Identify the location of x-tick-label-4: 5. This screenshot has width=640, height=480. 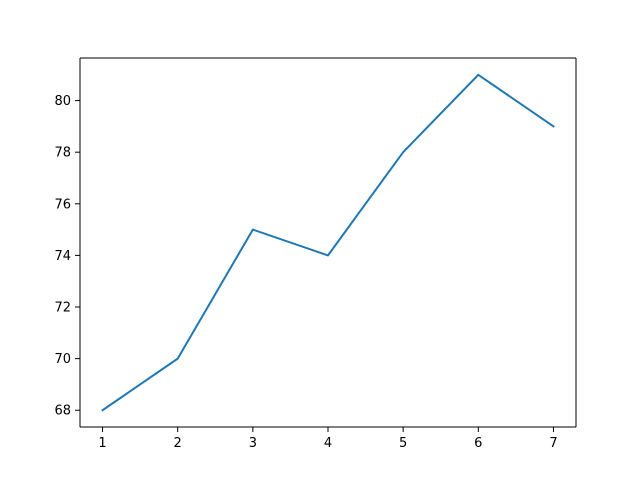
(403, 443).